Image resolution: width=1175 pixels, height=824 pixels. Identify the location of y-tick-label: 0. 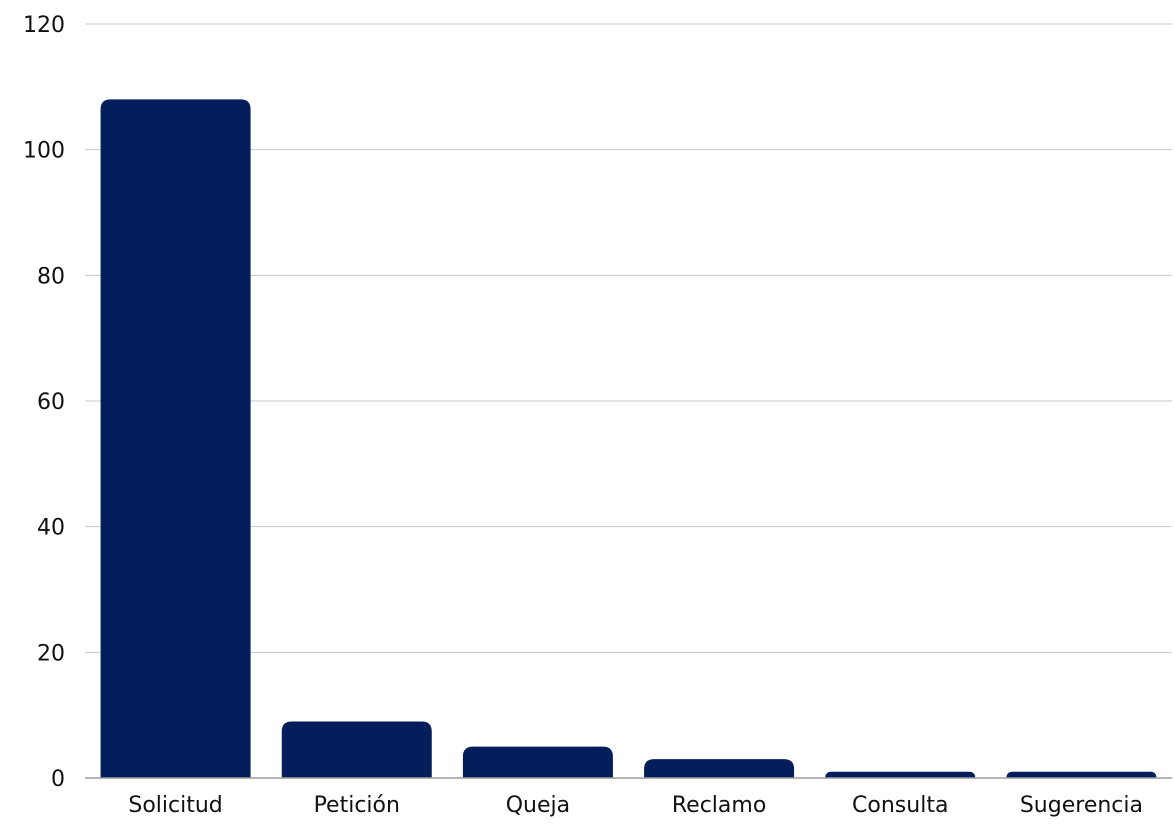
(58, 779).